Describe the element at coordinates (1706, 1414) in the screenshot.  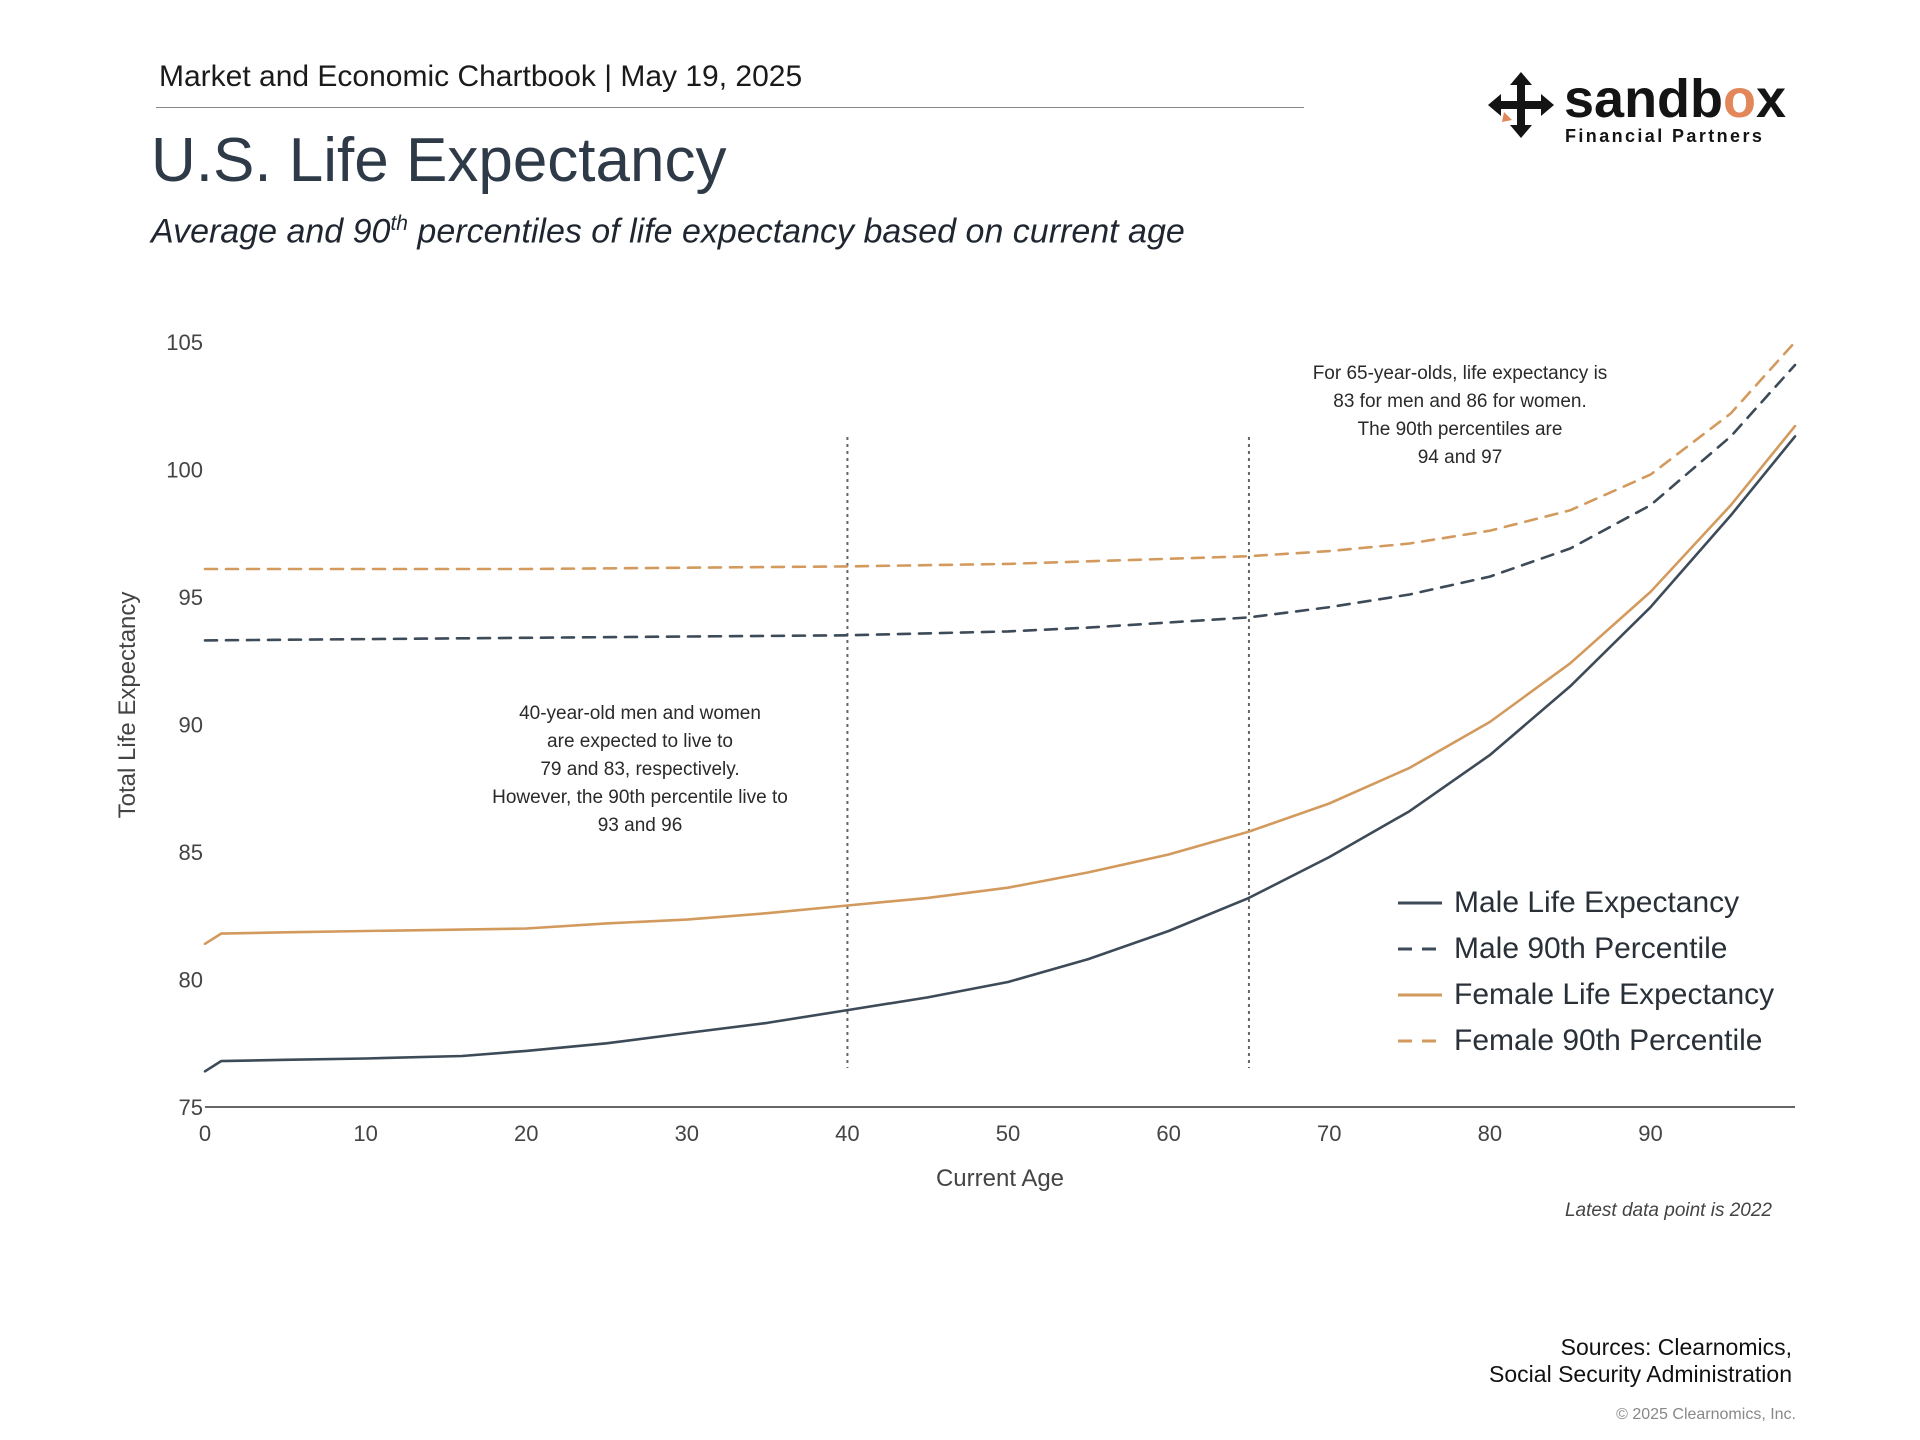
I see `copyright: © 2025 Clearnomics, Inc.` at that location.